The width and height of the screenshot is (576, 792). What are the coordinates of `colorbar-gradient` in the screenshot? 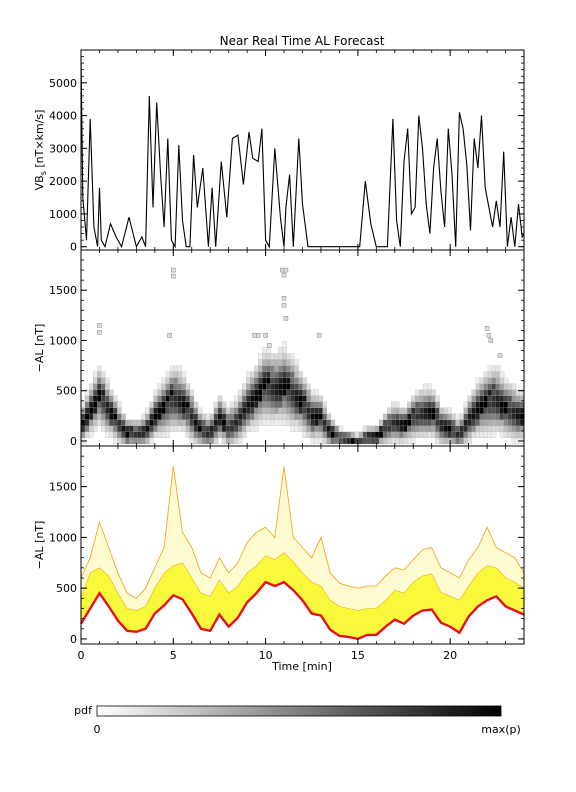 It's located at (299, 711).